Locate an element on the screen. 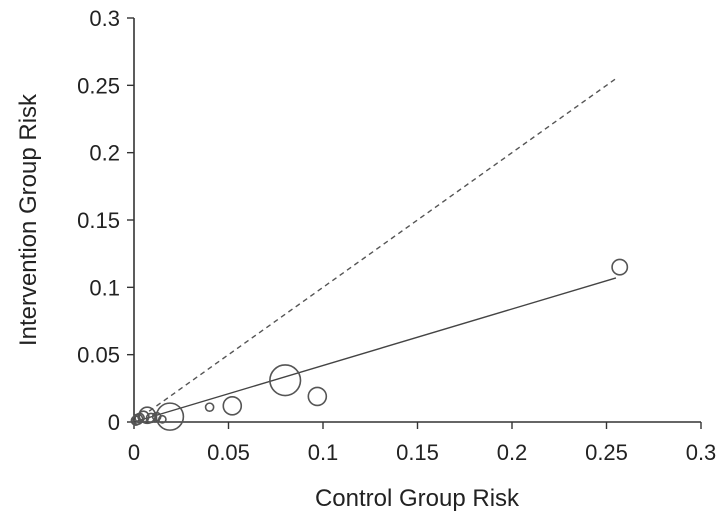 The height and width of the screenshot is (522, 725). y-tick-label: 0.25 is located at coordinates (98, 85).